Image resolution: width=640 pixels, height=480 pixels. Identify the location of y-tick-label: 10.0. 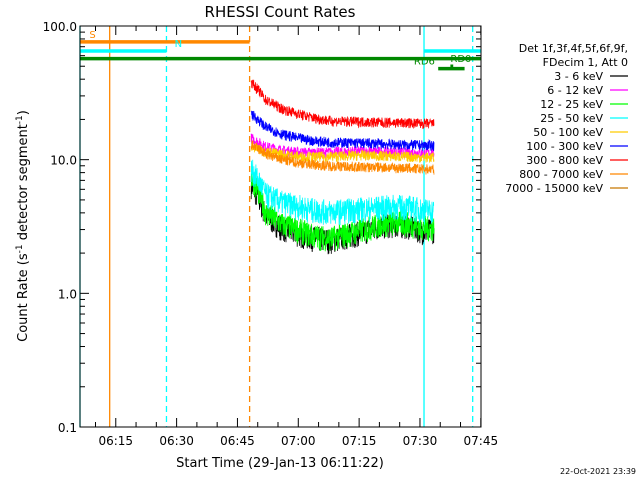
(63, 161).